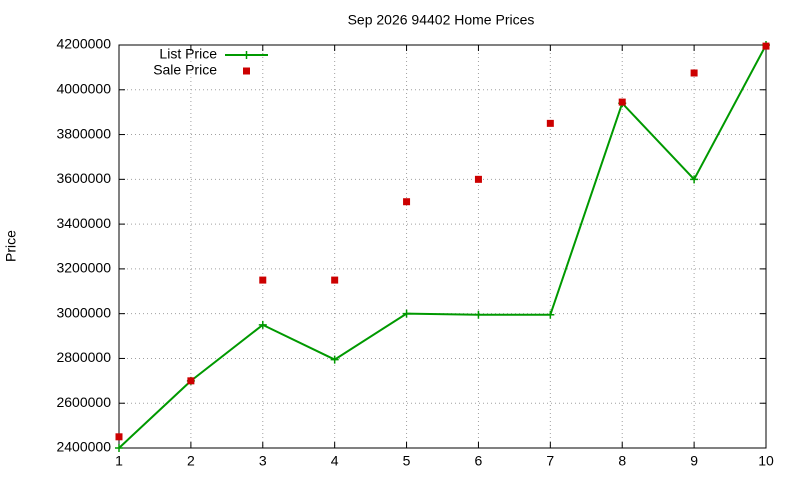  Describe the element at coordinates (407, 461) in the screenshot. I see `x-tick-label: 5` at that location.